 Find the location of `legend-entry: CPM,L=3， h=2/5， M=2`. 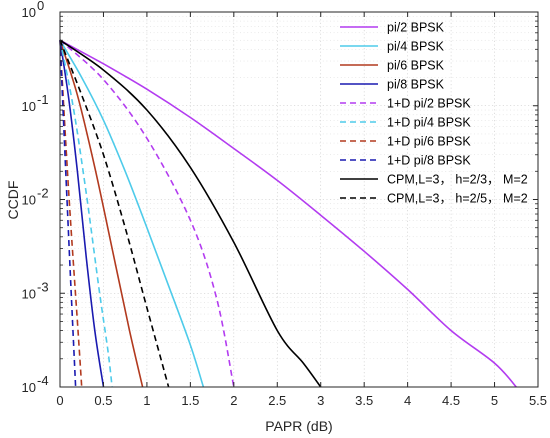

legend-entry: CPM,L=3， h=2/5， M=2 is located at coordinates (457, 199).